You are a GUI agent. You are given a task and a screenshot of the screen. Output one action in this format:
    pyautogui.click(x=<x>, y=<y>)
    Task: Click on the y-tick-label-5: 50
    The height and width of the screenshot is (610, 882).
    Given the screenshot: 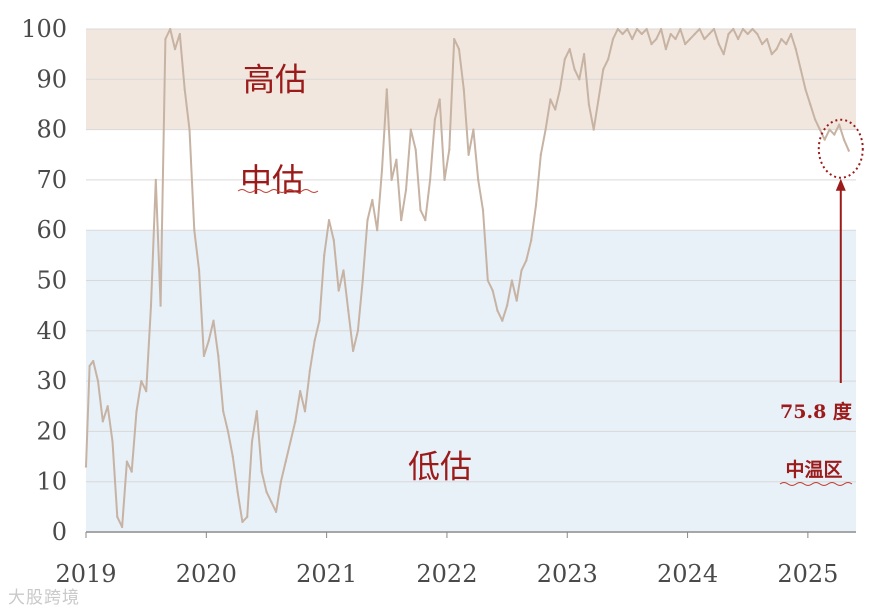 What is the action you would take?
    pyautogui.click(x=51, y=281)
    